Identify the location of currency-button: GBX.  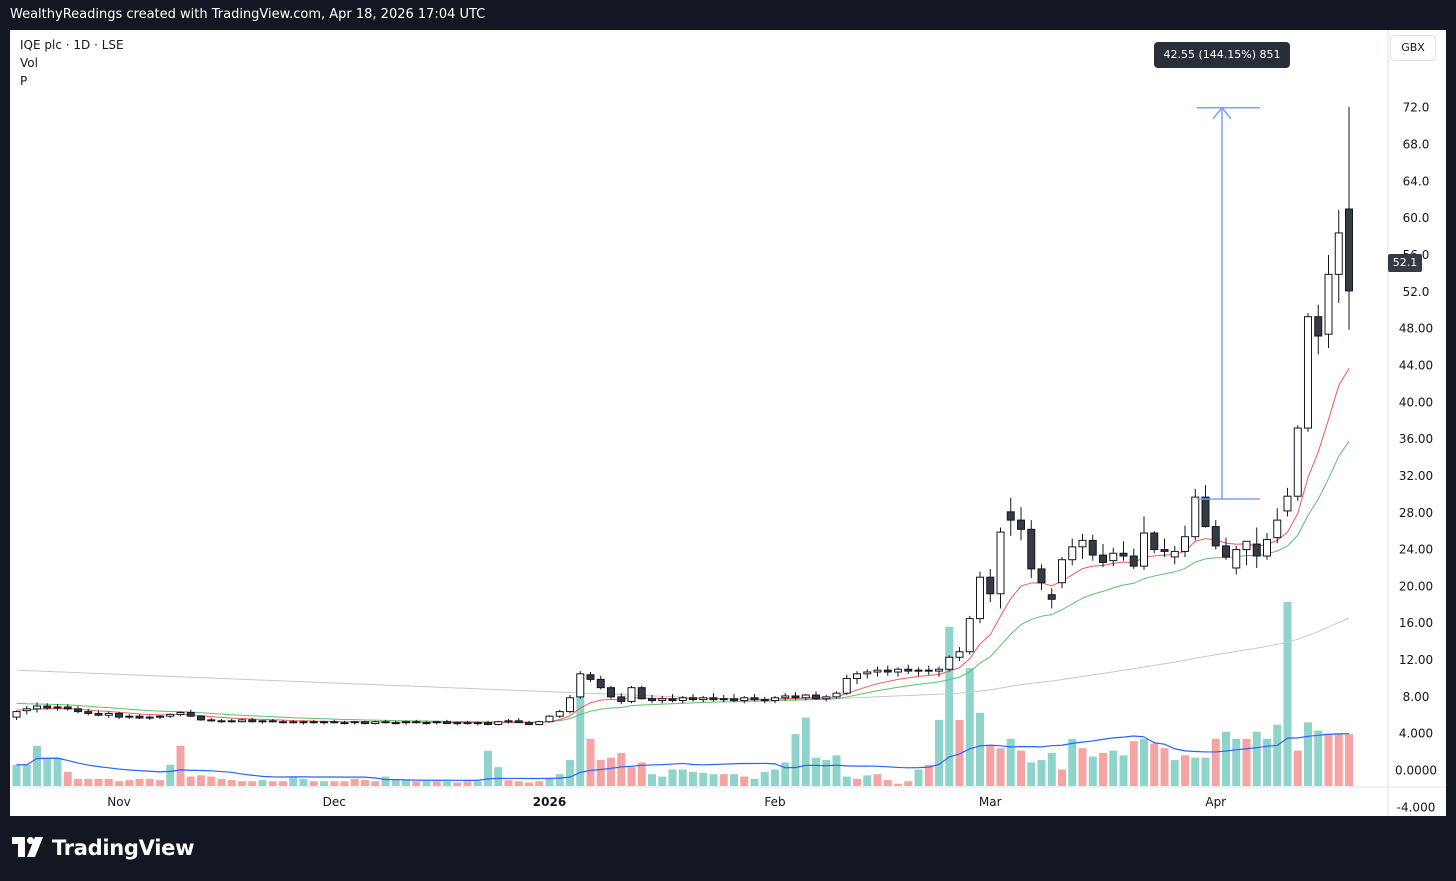
(1413, 48).